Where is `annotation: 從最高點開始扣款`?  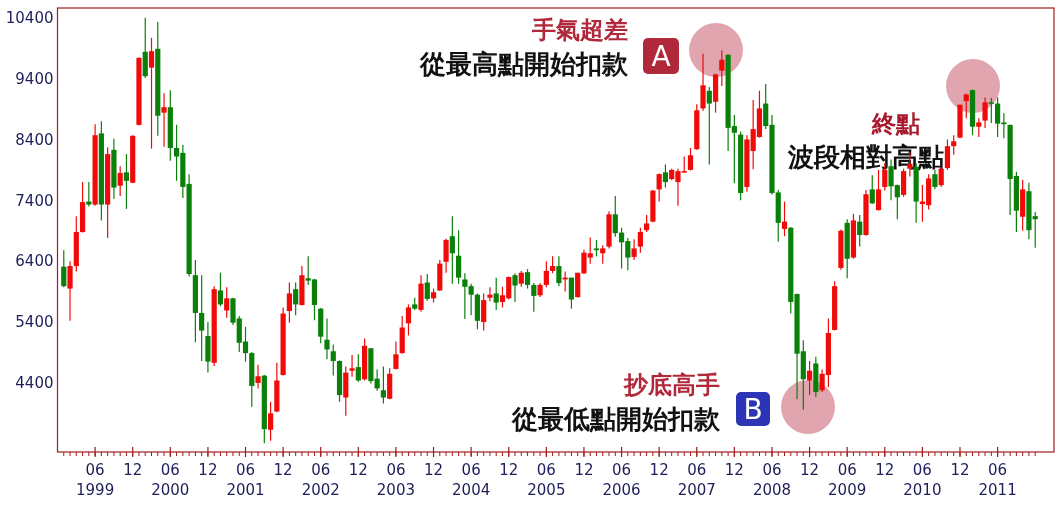
annotation: 從最高點開始扣款 is located at coordinates (524, 64).